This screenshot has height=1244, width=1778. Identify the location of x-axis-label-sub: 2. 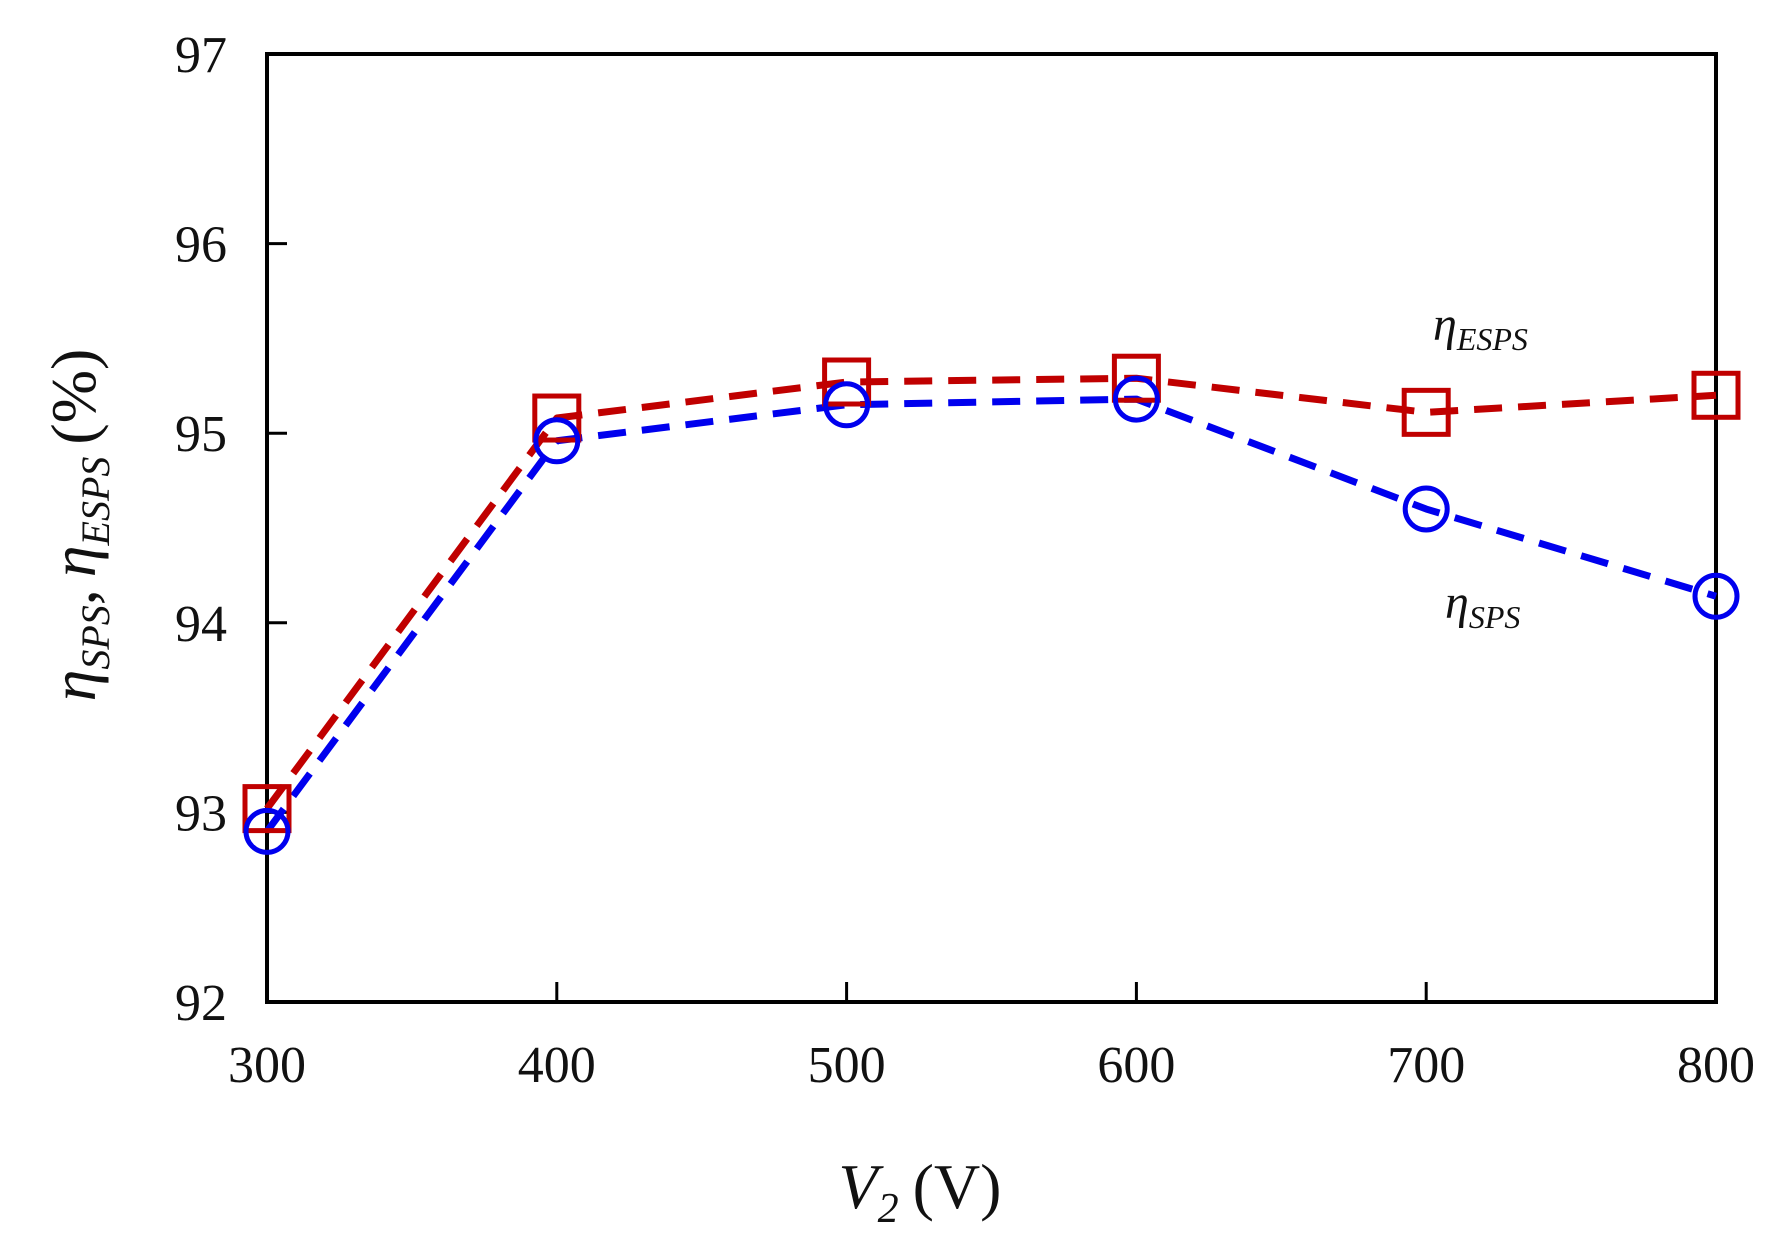
(888, 1209).